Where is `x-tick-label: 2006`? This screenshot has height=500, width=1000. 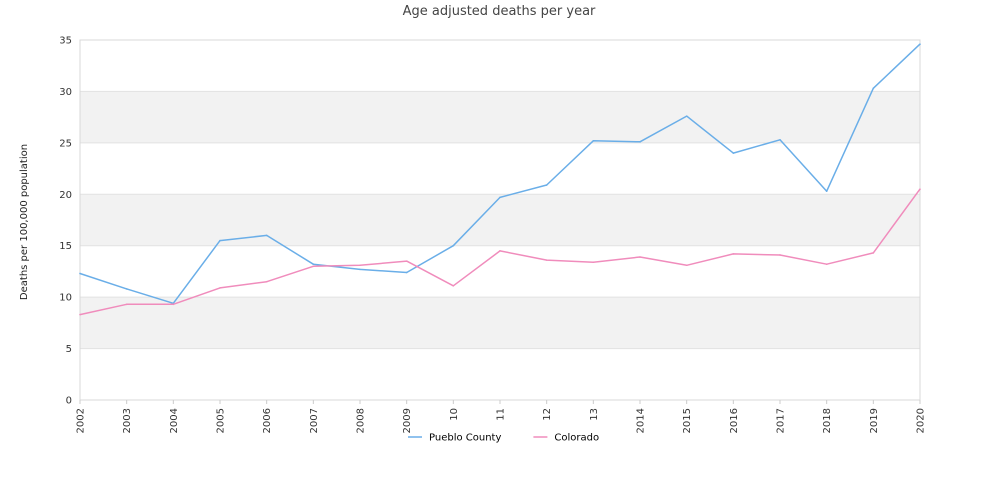
x-tick-label: 2006 is located at coordinates (267, 420).